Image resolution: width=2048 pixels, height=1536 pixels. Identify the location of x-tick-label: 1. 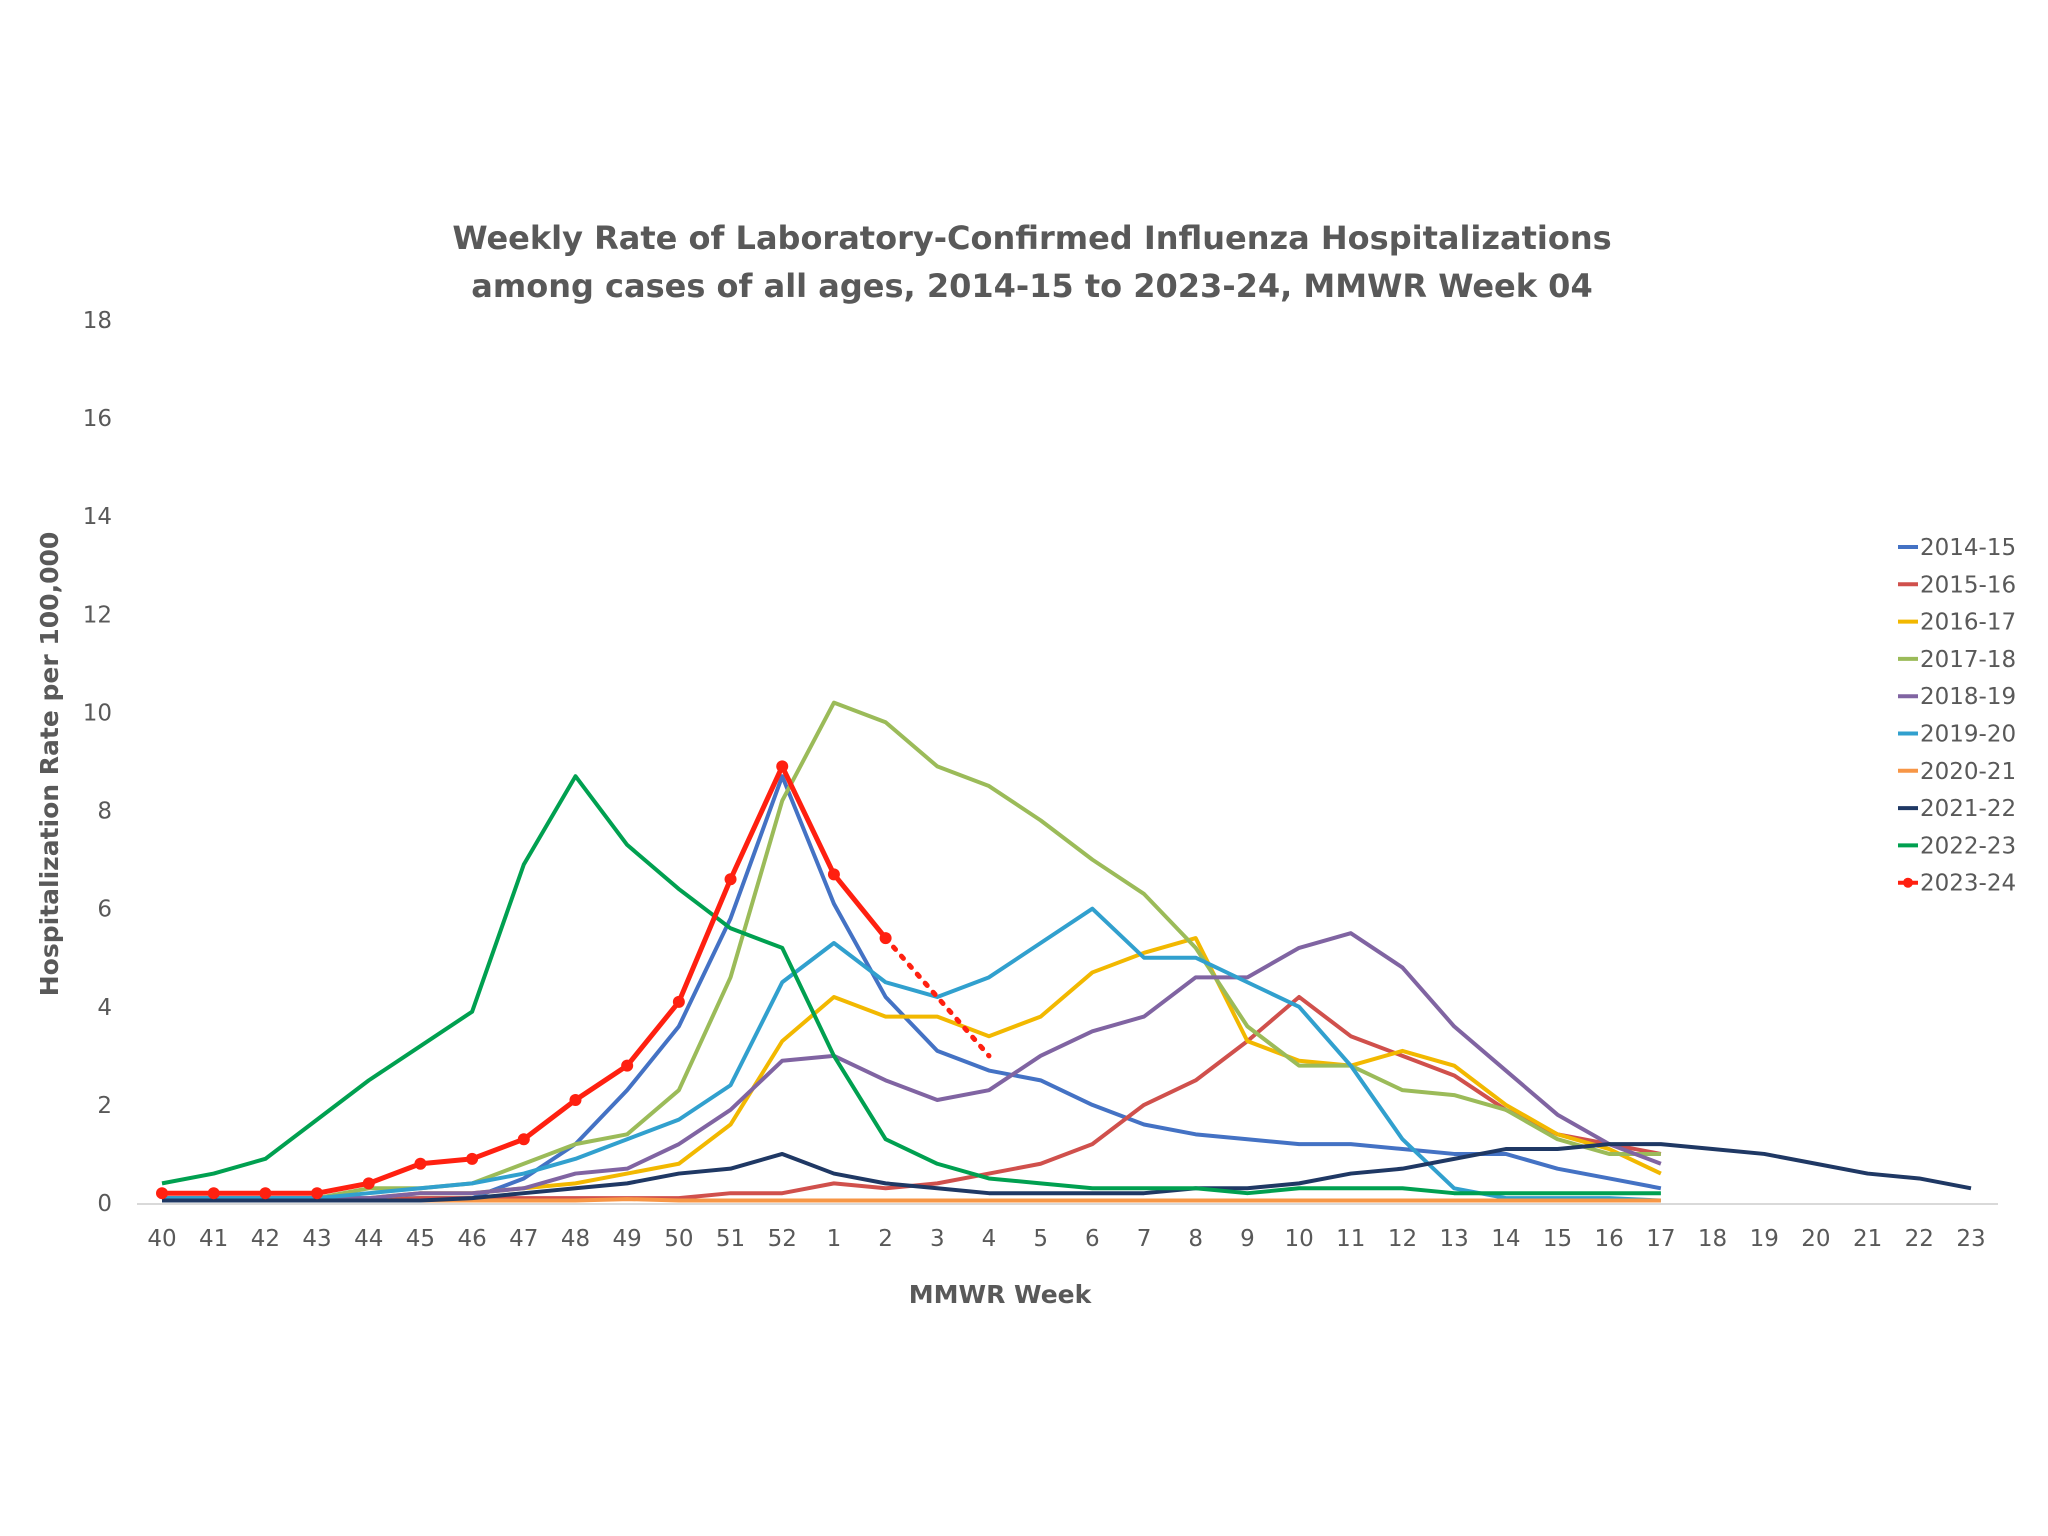
(834, 1239).